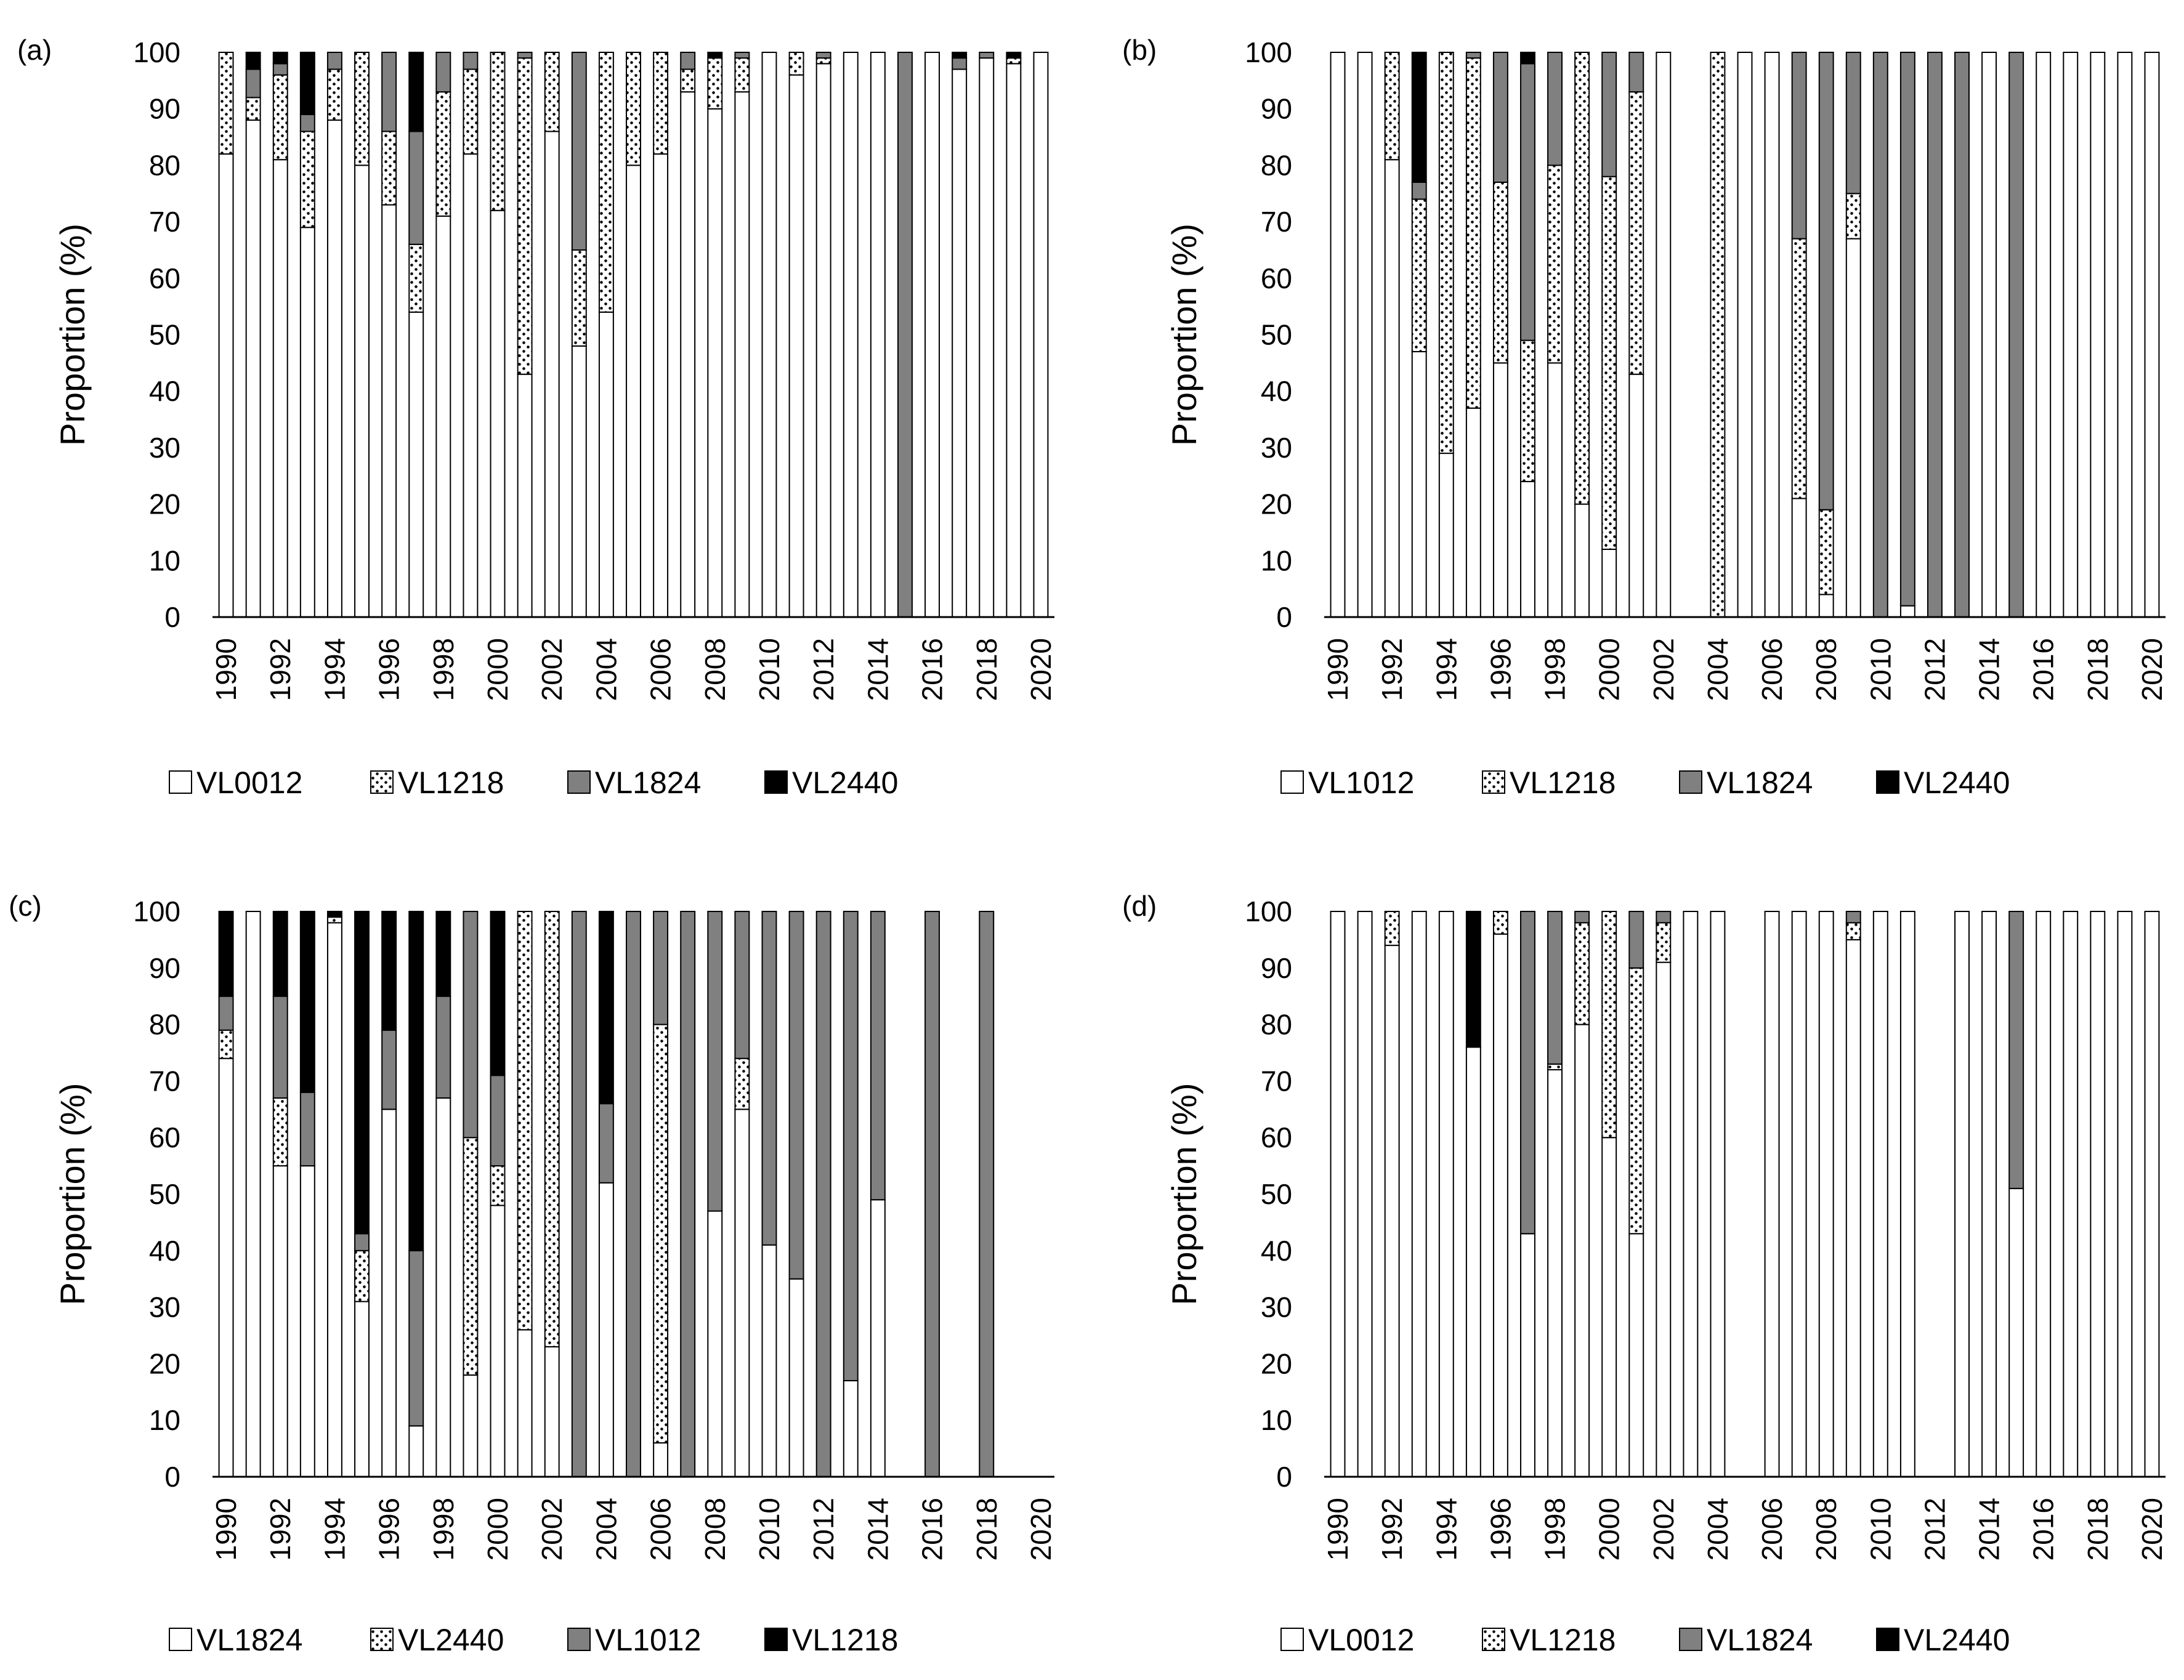 The image size is (2184, 1680). I want to click on x-tick-label: 2008, so click(715, 669).